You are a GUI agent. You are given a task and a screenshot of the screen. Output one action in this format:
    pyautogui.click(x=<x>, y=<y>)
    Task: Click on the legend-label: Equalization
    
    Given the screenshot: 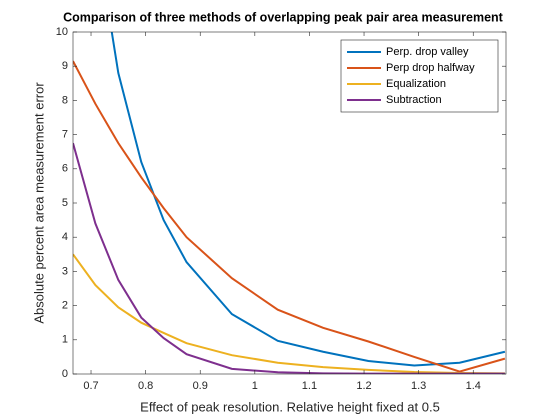 What is the action you would take?
    pyautogui.click(x=416, y=84)
    